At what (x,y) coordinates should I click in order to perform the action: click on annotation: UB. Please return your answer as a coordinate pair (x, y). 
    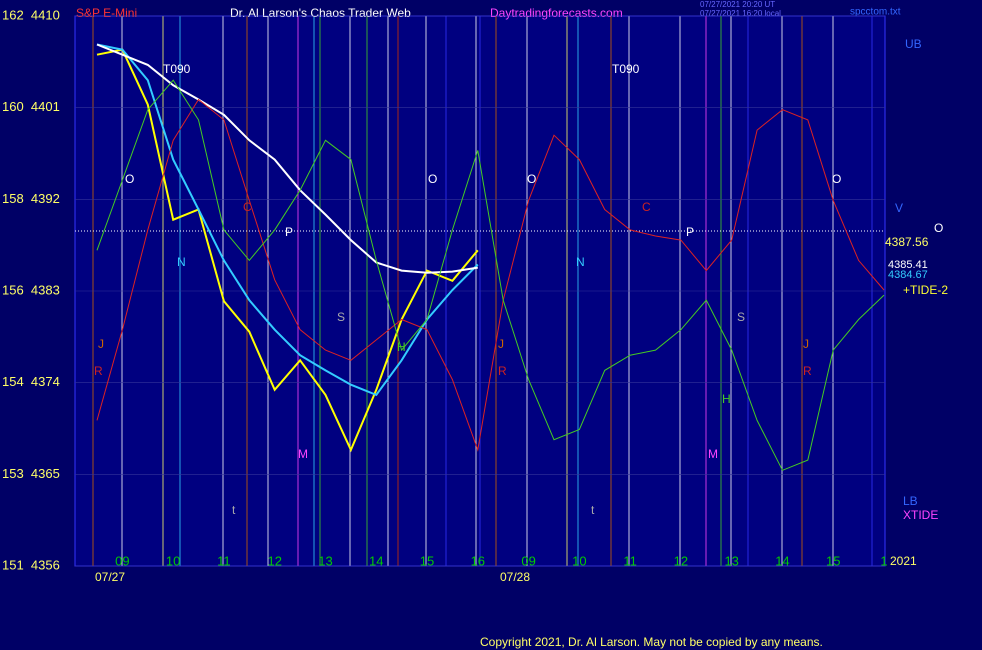
    Looking at the image, I should click on (913, 44).